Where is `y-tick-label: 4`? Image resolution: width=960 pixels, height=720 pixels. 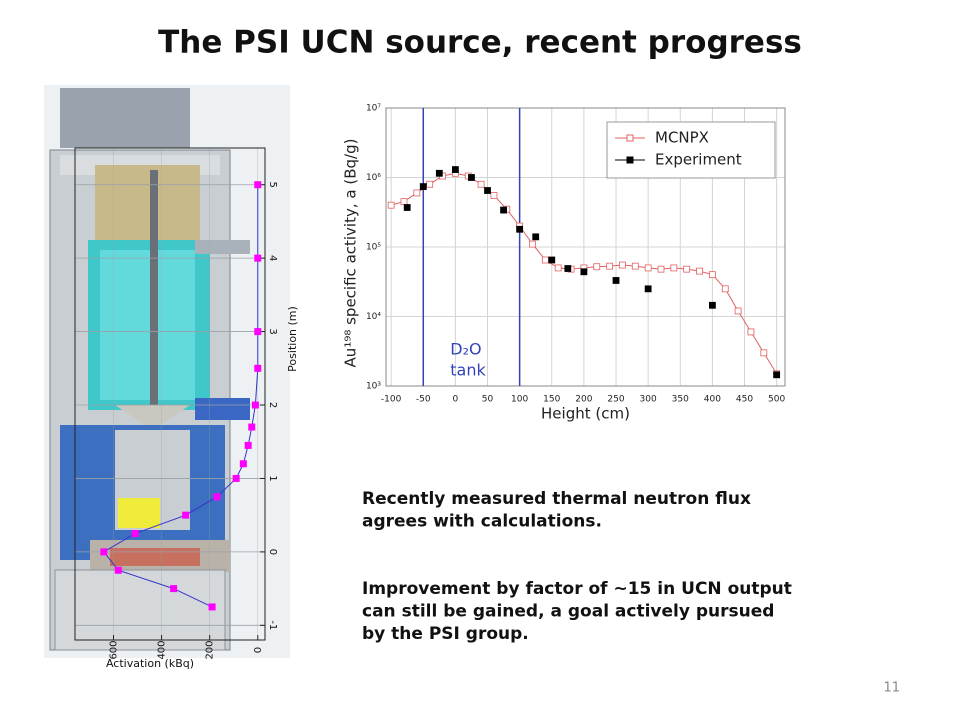
y-tick-label: 4 is located at coordinates (272, 258).